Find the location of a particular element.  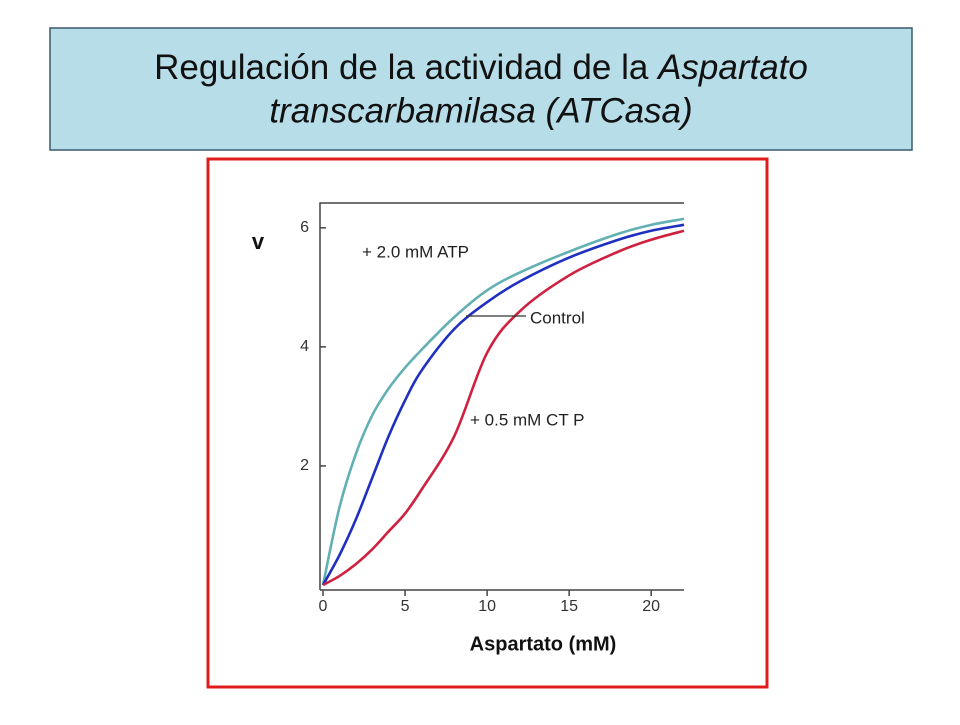

x-tick-label: 15 is located at coordinates (569, 606).